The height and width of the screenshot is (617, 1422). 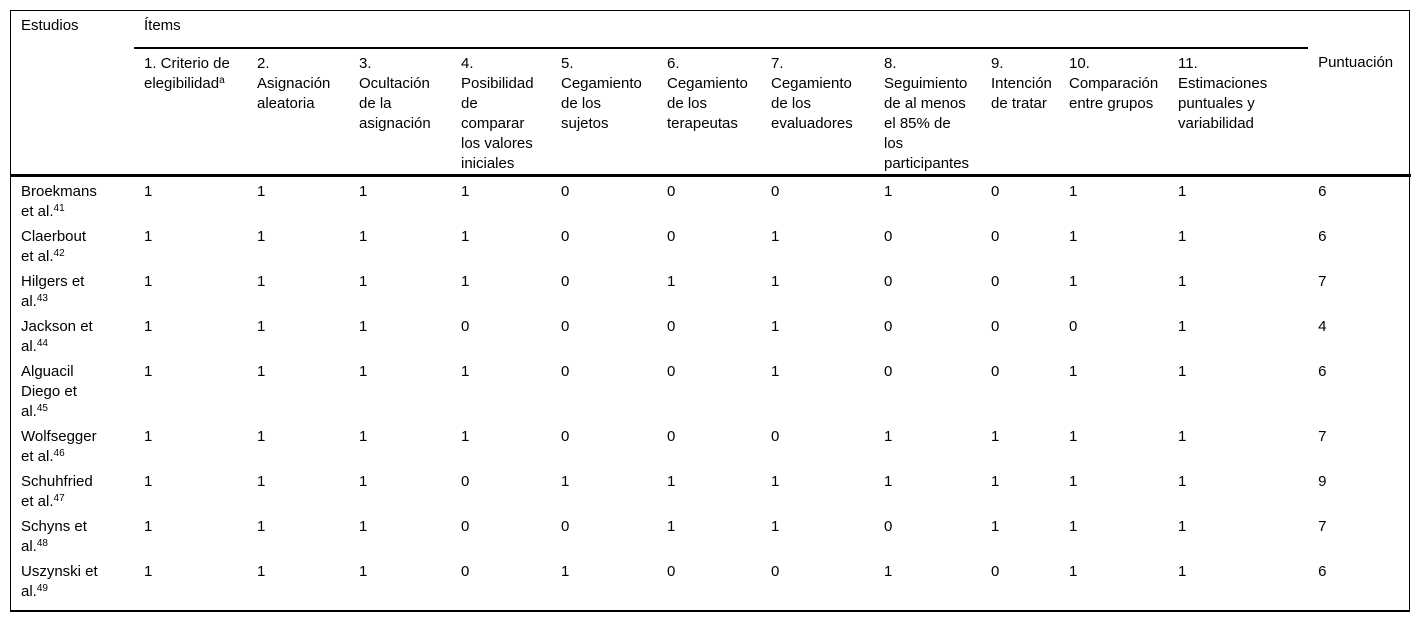 I want to click on row-header-study: Alguacil Diego et al.45, so click(x=72, y=389).